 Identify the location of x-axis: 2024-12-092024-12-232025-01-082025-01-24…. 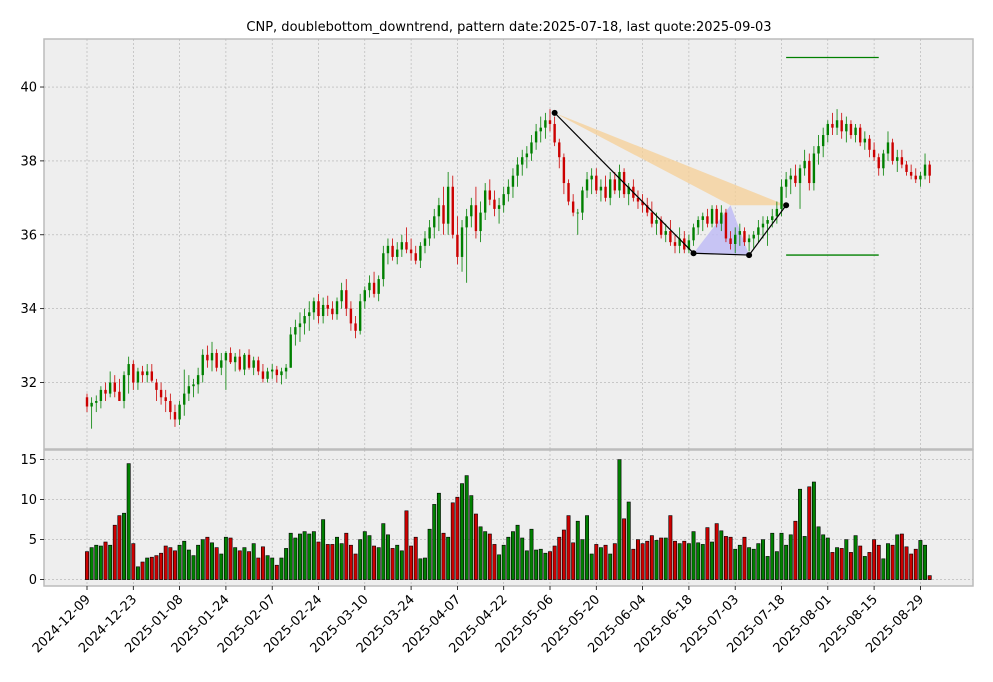
(478, 621).